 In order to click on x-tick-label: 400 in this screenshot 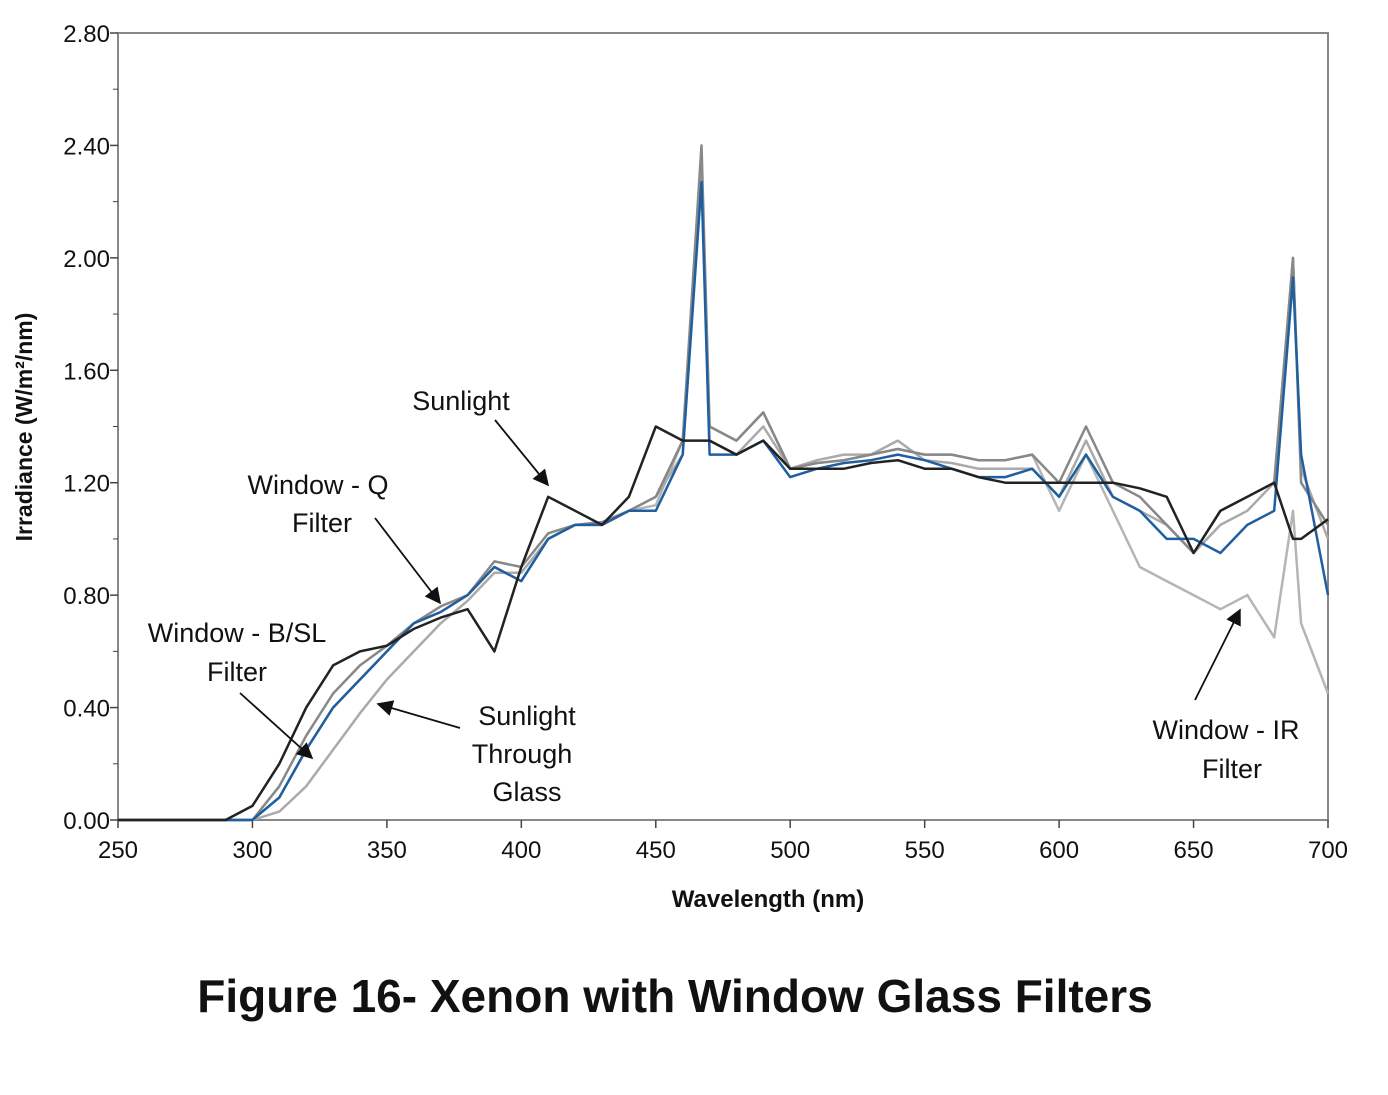, I will do `click(521, 850)`.